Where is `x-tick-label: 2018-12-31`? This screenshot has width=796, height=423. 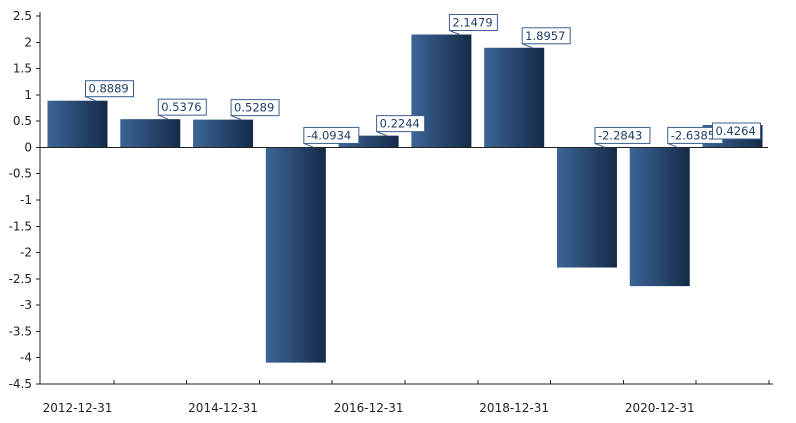 x-tick-label: 2018-12-31 is located at coordinates (514, 408).